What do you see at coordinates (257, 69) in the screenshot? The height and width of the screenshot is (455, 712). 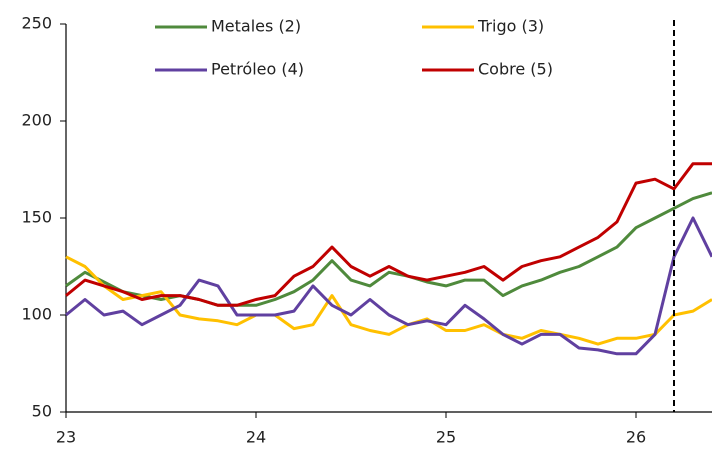 I see `legend-label: Petróleo (4)` at bounding box center [257, 69].